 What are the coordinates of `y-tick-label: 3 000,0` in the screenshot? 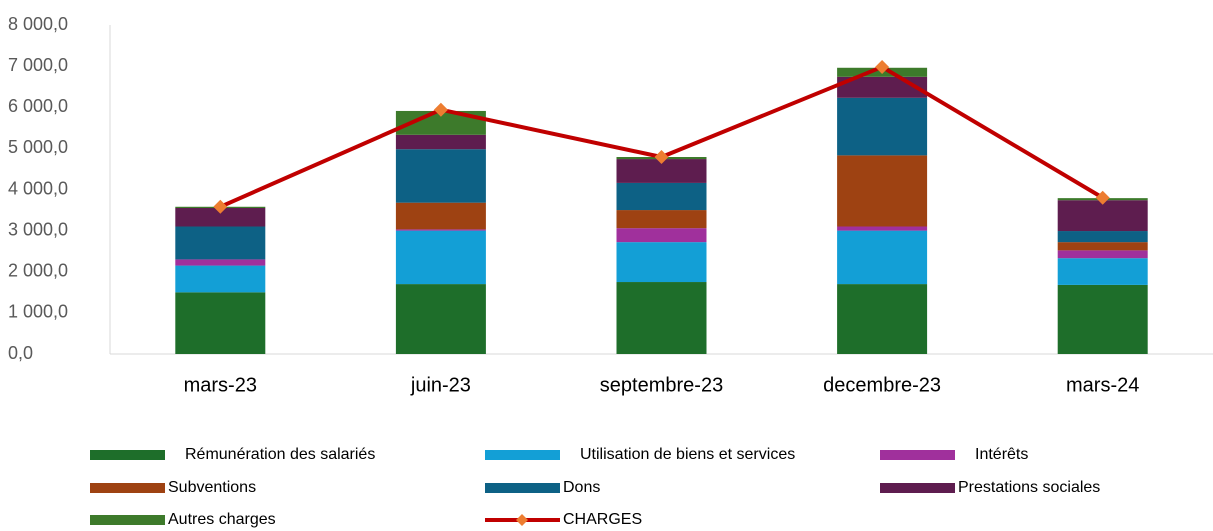 It's located at (38, 229).